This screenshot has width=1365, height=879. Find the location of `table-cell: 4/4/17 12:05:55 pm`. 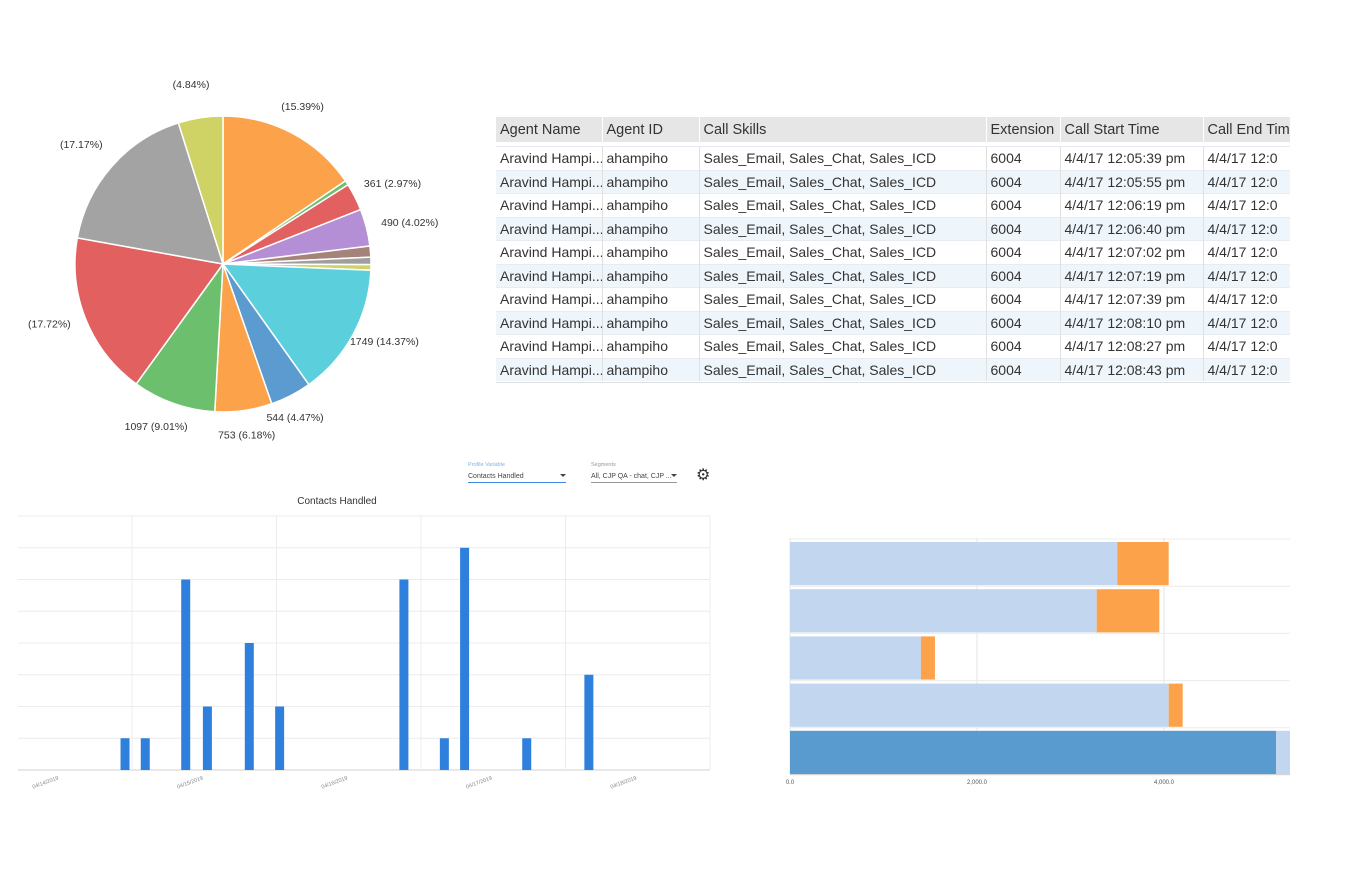

table-cell: 4/4/17 12:05:55 pm is located at coordinates (1132, 181).